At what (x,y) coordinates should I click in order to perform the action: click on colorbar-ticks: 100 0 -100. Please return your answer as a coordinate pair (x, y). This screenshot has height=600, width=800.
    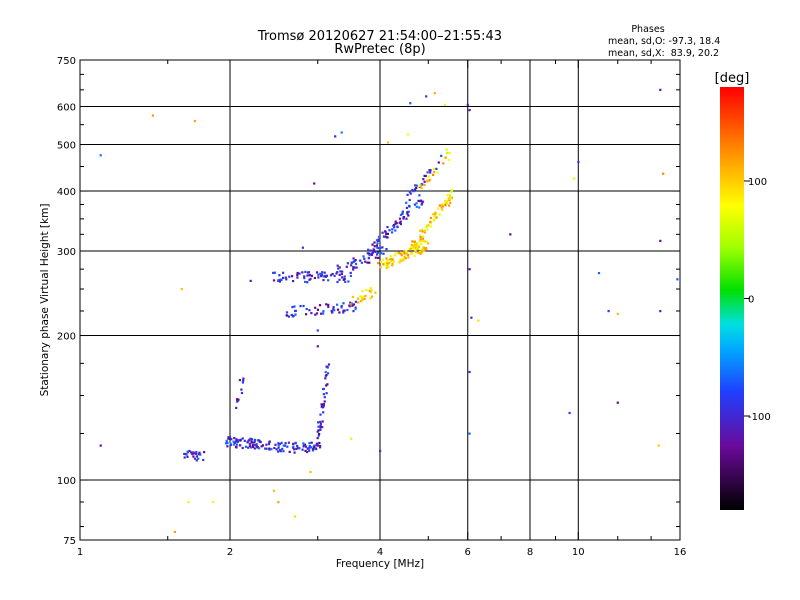
    Looking at the image, I should click on (757, 300).